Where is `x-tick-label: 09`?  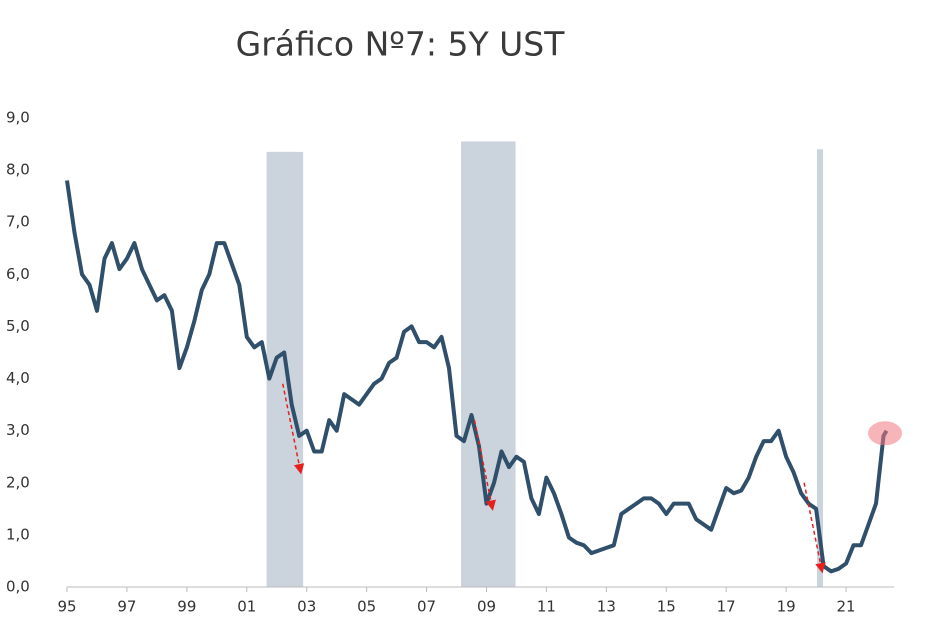 x-tick-label: 09 is located at coordinates (486, 607).